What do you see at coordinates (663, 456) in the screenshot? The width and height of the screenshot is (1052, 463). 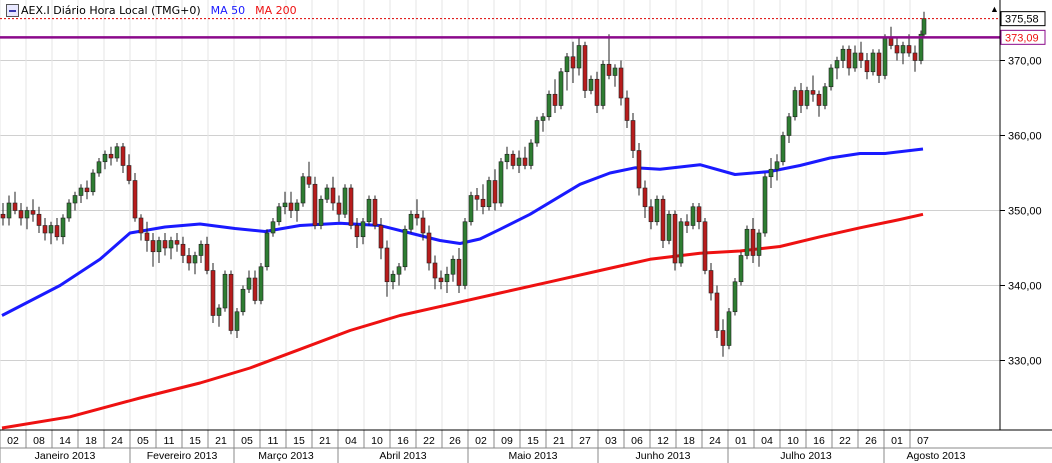 I see `x-month-label: Junho 2013` at bounding box center [663, 456].